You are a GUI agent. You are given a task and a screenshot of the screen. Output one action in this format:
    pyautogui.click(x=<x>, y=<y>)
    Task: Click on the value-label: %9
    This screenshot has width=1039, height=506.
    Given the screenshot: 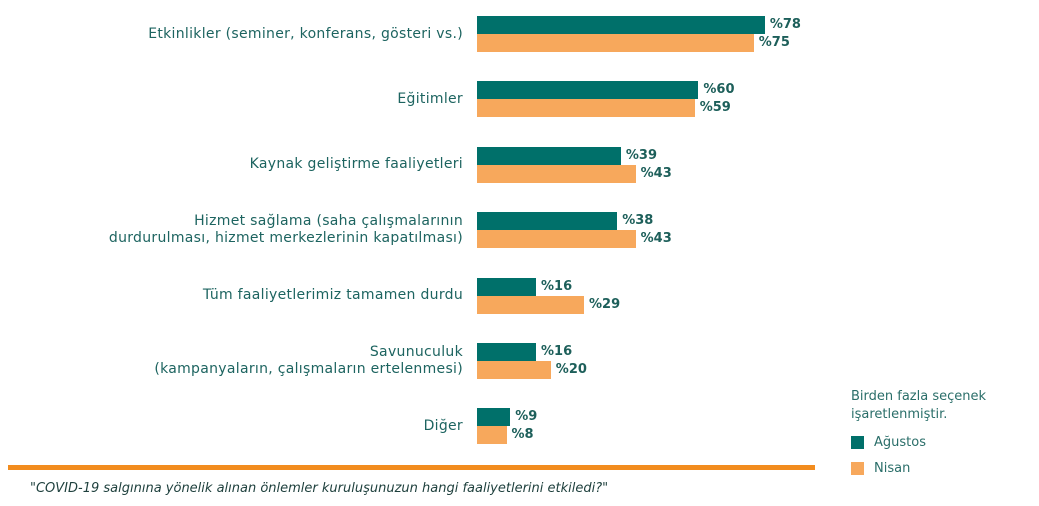 What is the action you would take?
    pyautogui.click(x=526, y=417)
    